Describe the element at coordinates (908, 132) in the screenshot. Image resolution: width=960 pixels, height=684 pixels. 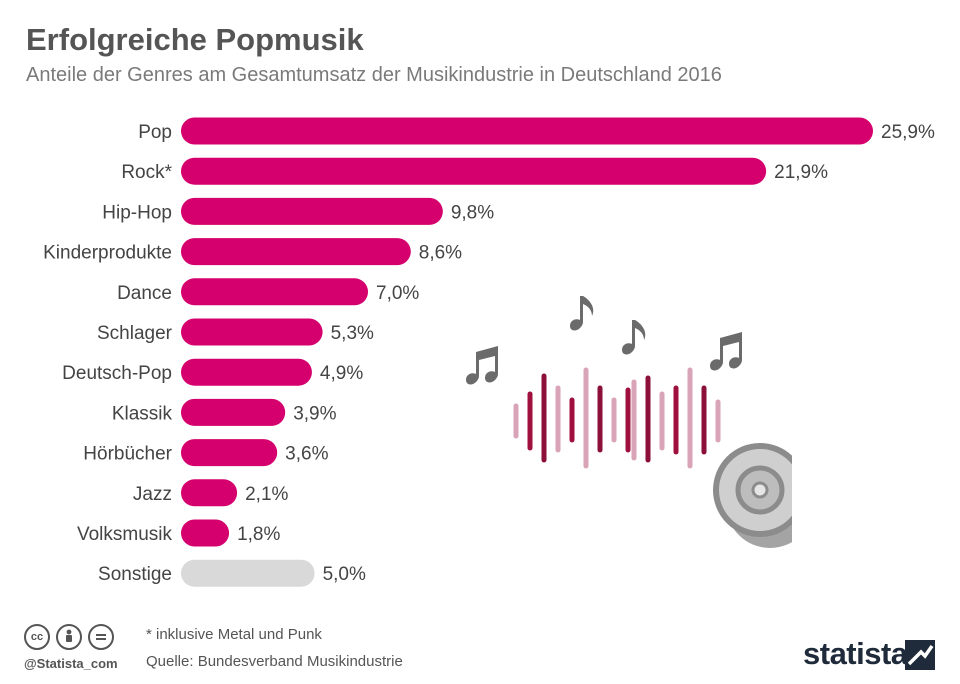
I see `value-label: 25,9%` at that location.